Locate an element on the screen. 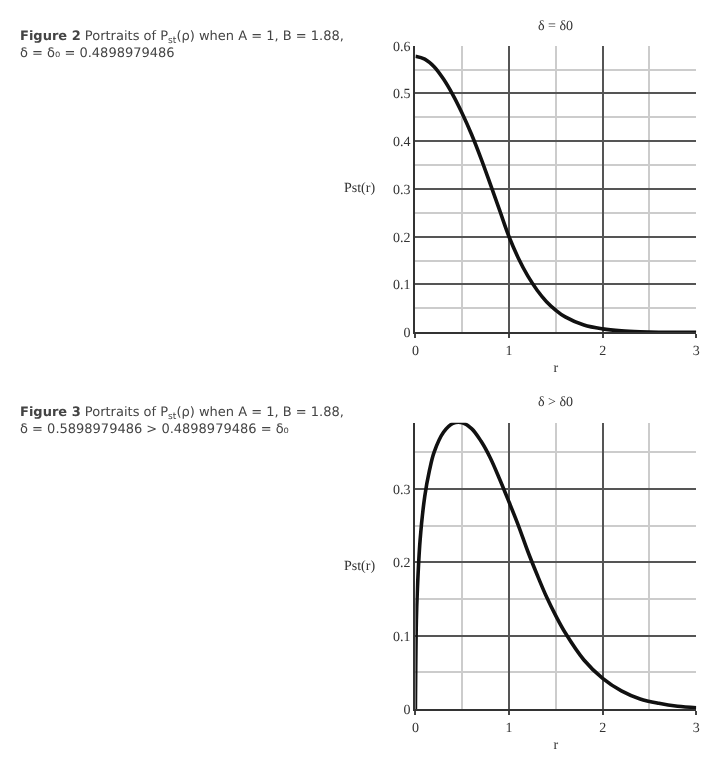  line-series is located at coordinates (556, 566).